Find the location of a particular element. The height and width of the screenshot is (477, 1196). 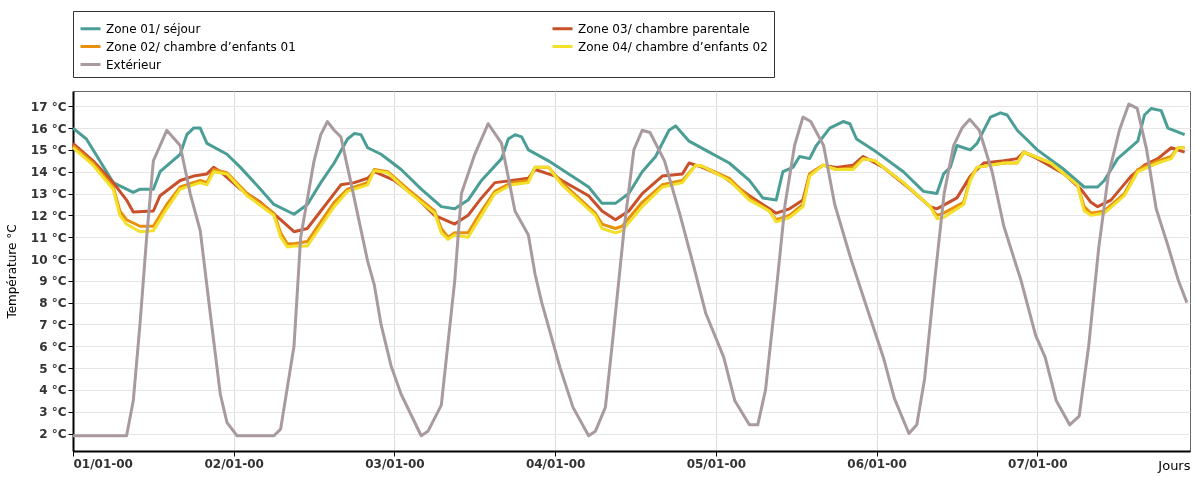

x-tick-label: 05/01-00 is located at coordinates (716, 463).